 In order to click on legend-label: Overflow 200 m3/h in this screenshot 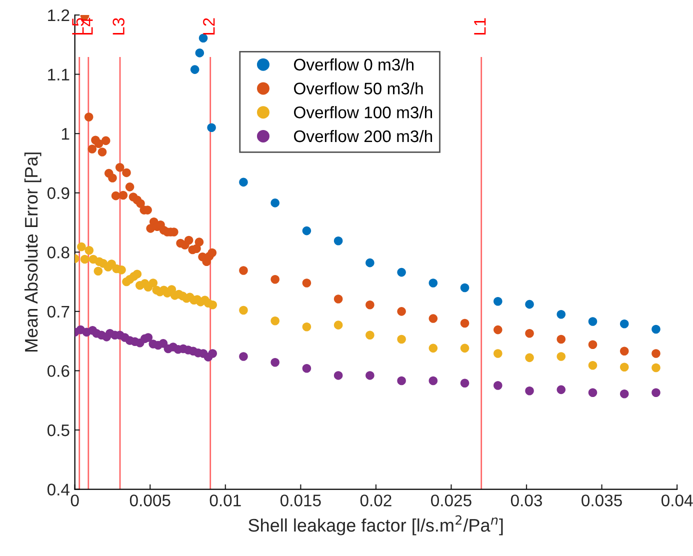, I will do `click(363, 136)`.